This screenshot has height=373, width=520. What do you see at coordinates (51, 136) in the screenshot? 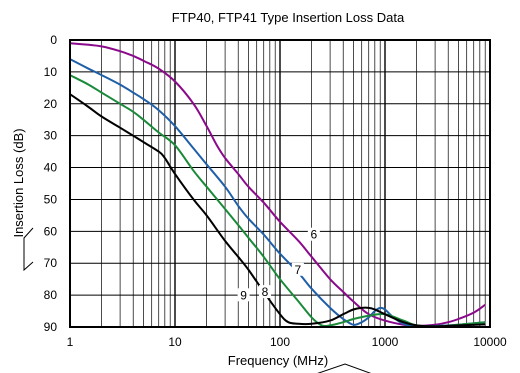
I see `y-tick-label: 30` at bounding box center [51, 136].